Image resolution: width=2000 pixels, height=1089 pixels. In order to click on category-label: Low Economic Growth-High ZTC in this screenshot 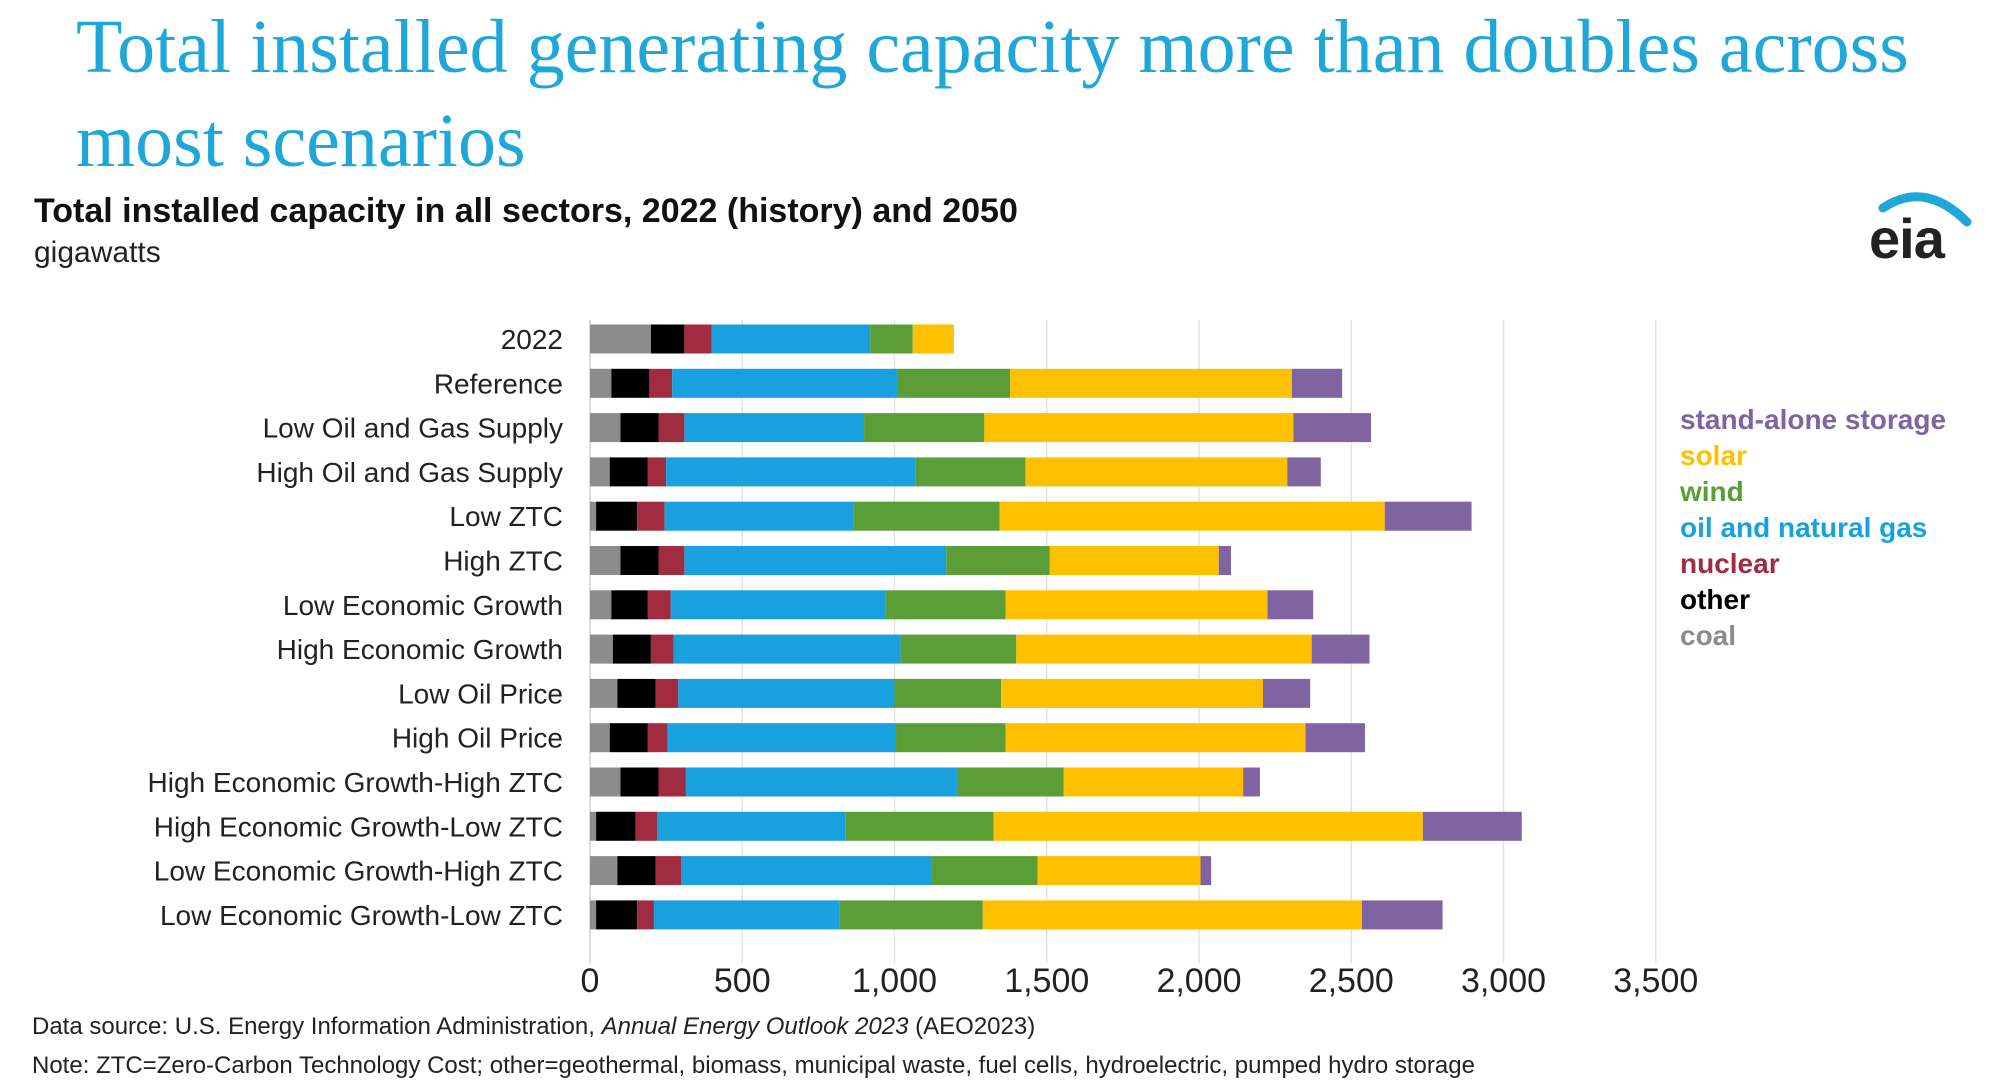, I will do `click(358, 871)`.